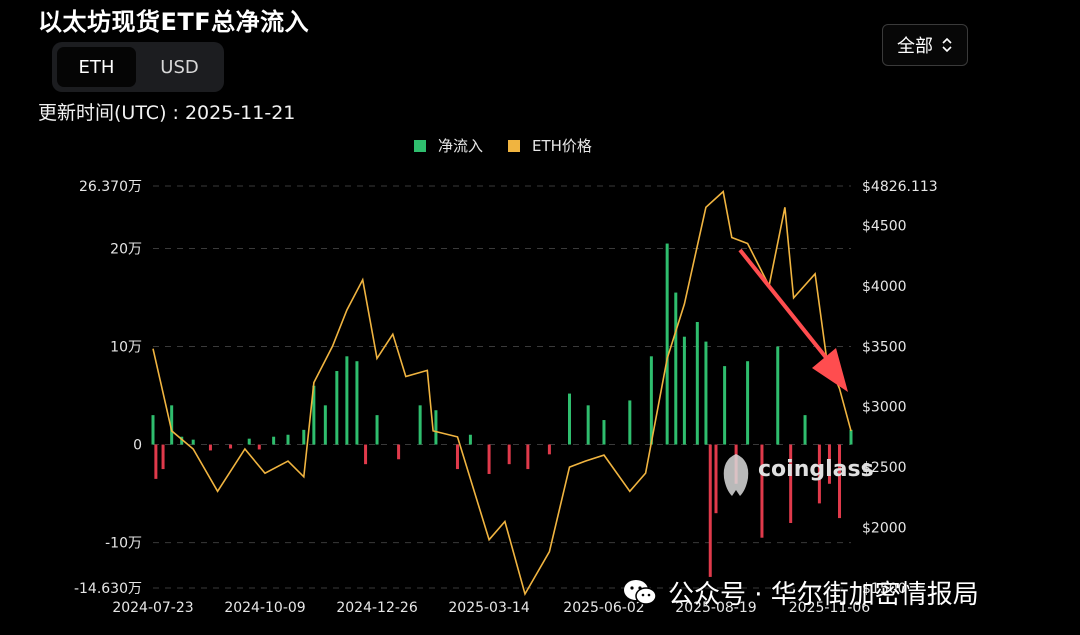 The height and width of the screenshot is (635, 1080). I want to click on unit-eth-button: ETH, so click(96, 67).